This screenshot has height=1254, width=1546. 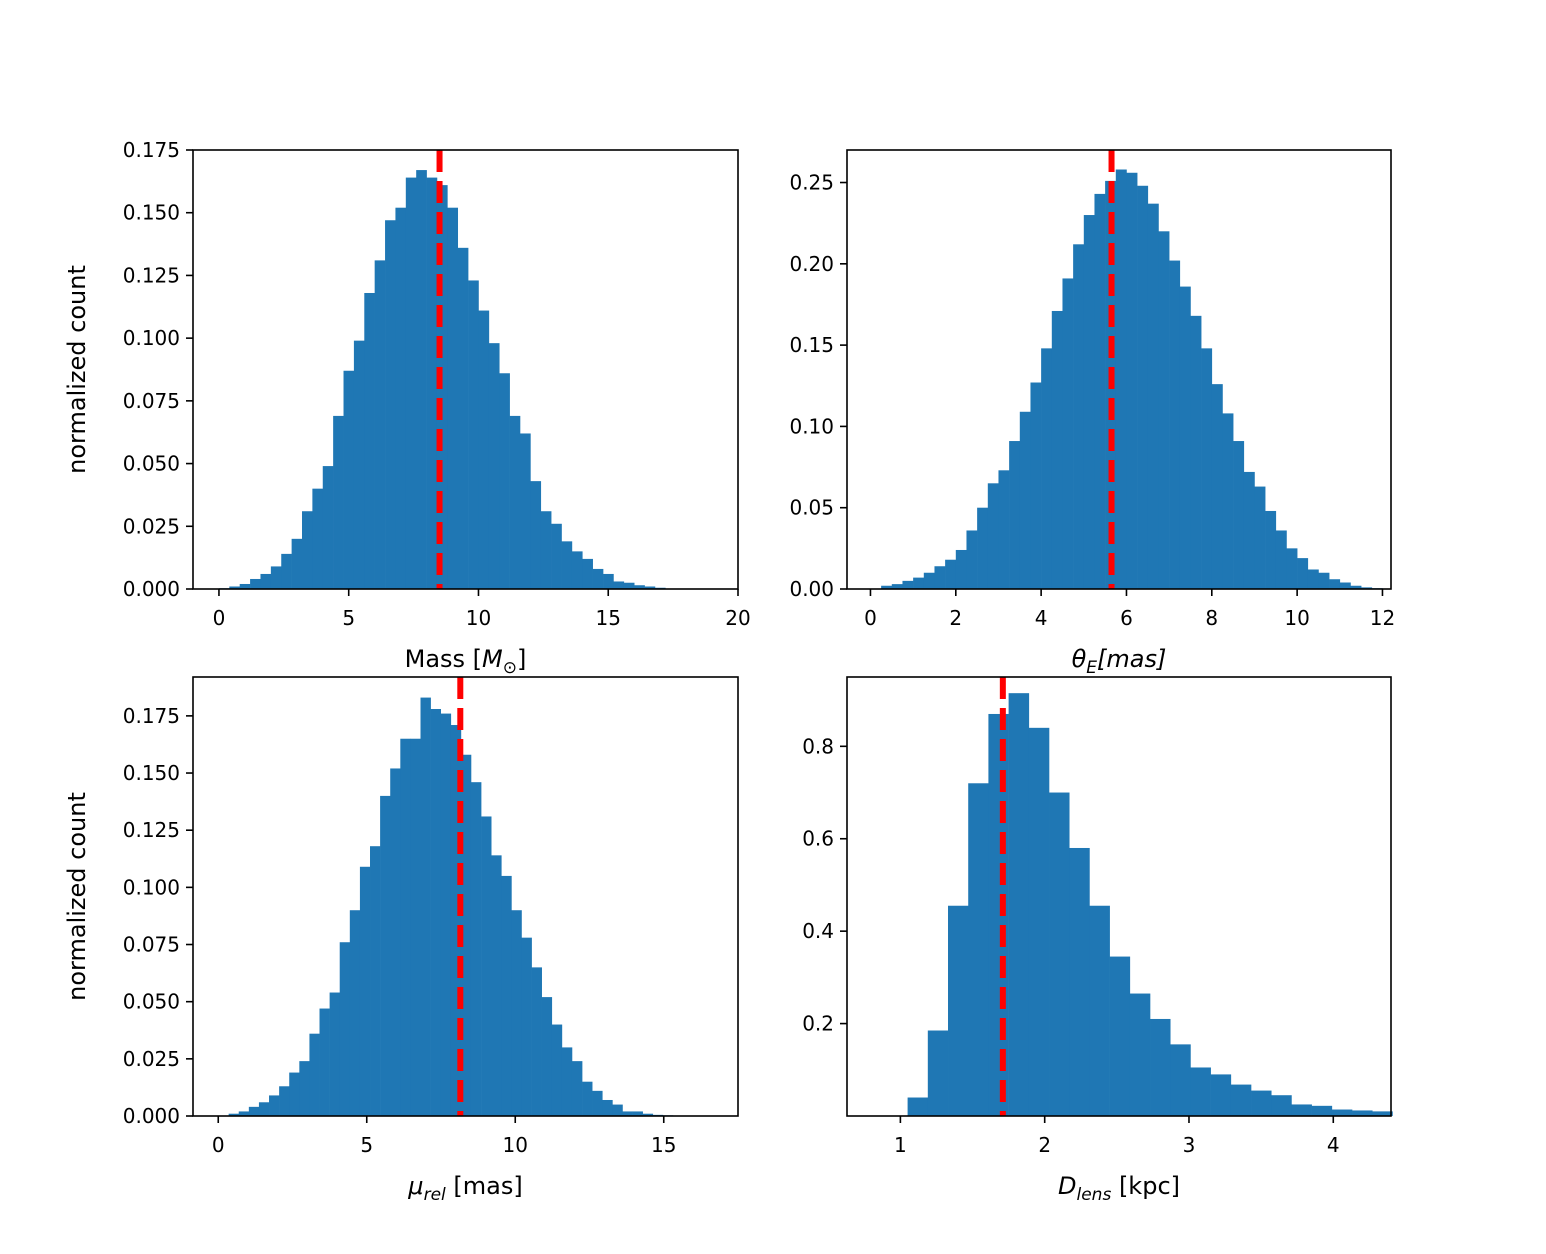 What do you see at coordinates (811, 426) in the screenshot?
I see `y-tick-label: 0.10` at bounding box center [811, 426].